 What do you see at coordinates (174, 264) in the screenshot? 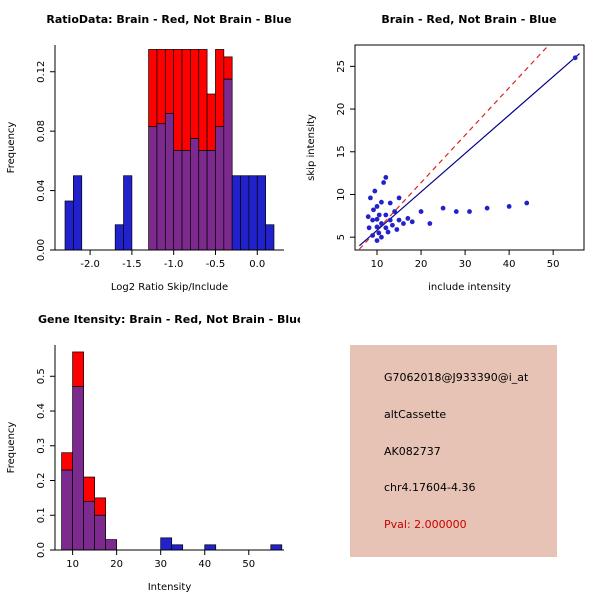
I see `svg-text: -1.0` at bounding box center [174, 264].